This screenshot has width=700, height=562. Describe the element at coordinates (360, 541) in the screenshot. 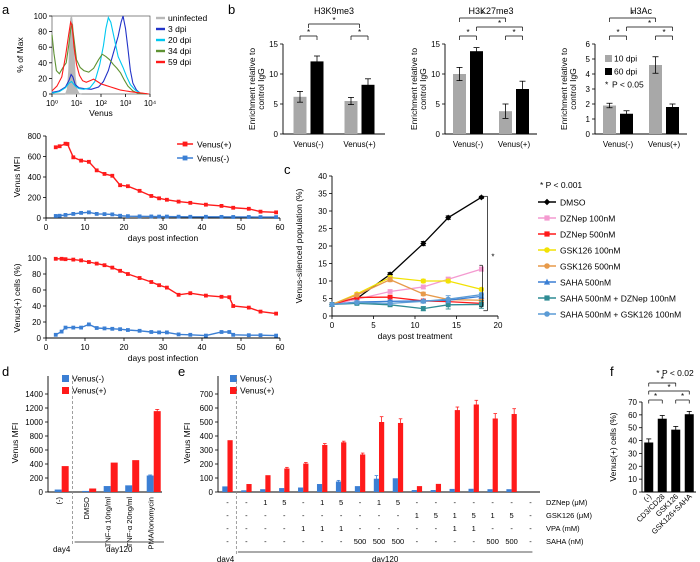

I see `condition-cell: 500` at that location.